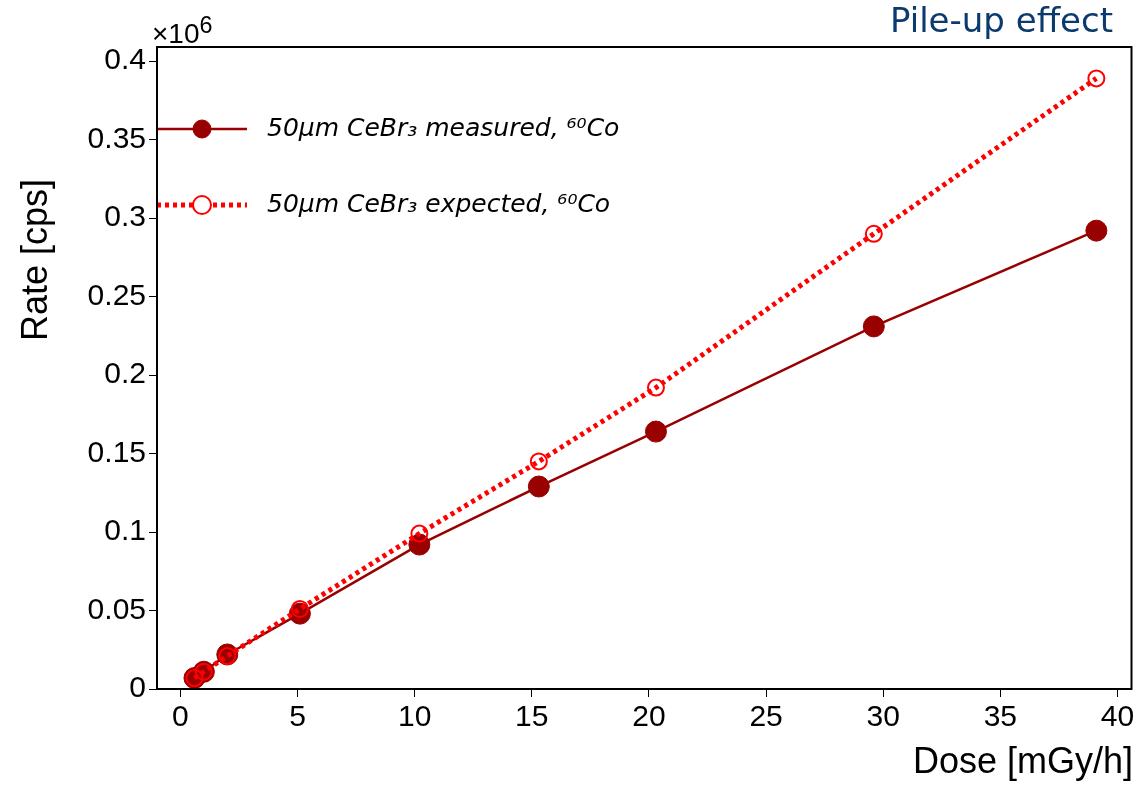 The image size is (1143, 787). What do you see at coordinates (649, 716) in the screenshot?
I see `x-tick-label: 20` at bounding box center [649, 716].